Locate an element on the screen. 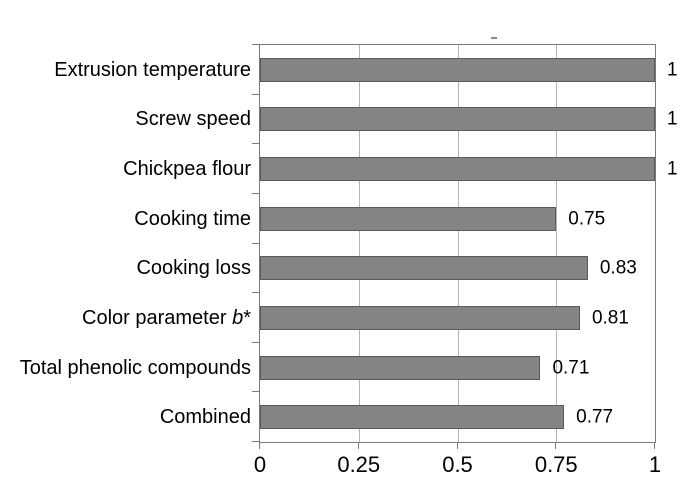  bar-row: Combined 0.77 is located at coordinates (407, 417).